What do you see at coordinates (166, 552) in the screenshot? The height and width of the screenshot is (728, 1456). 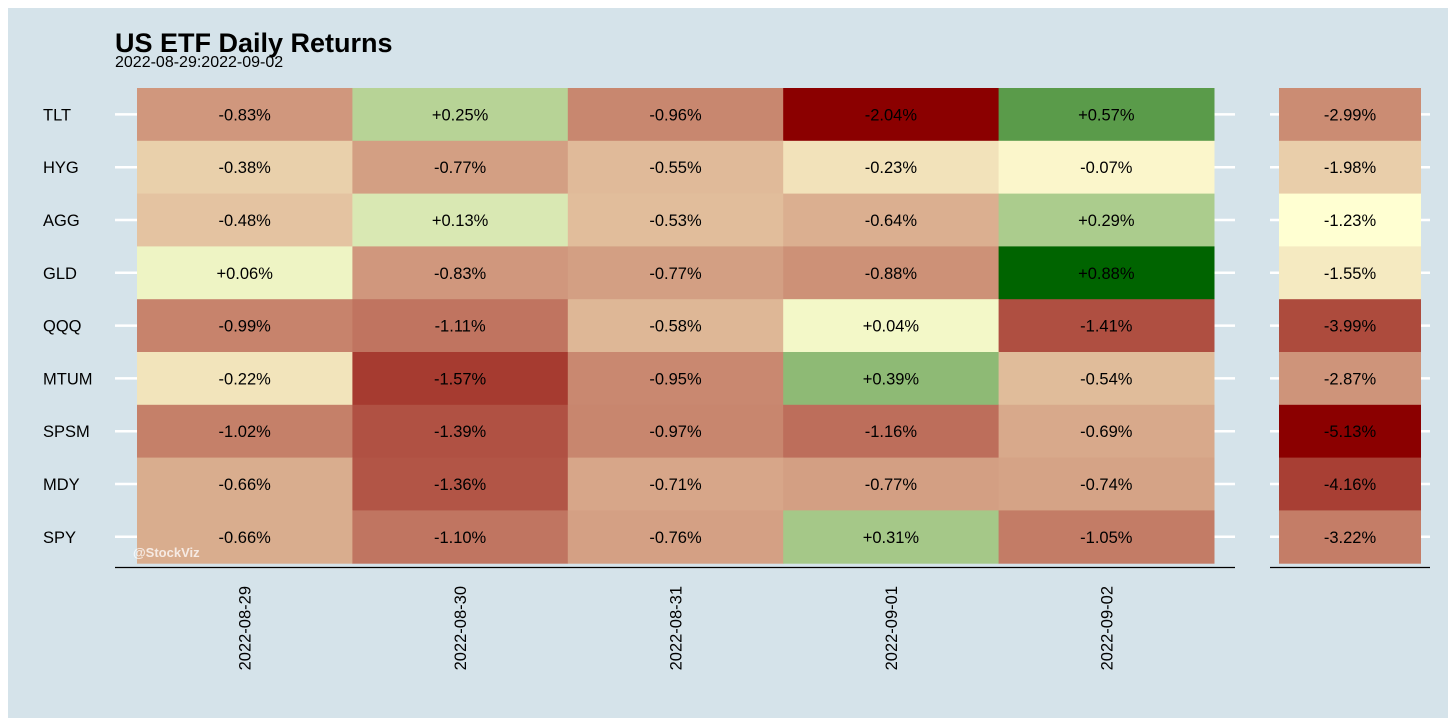 I see `watermark: @StockViz` at bounding box center [166, 552].